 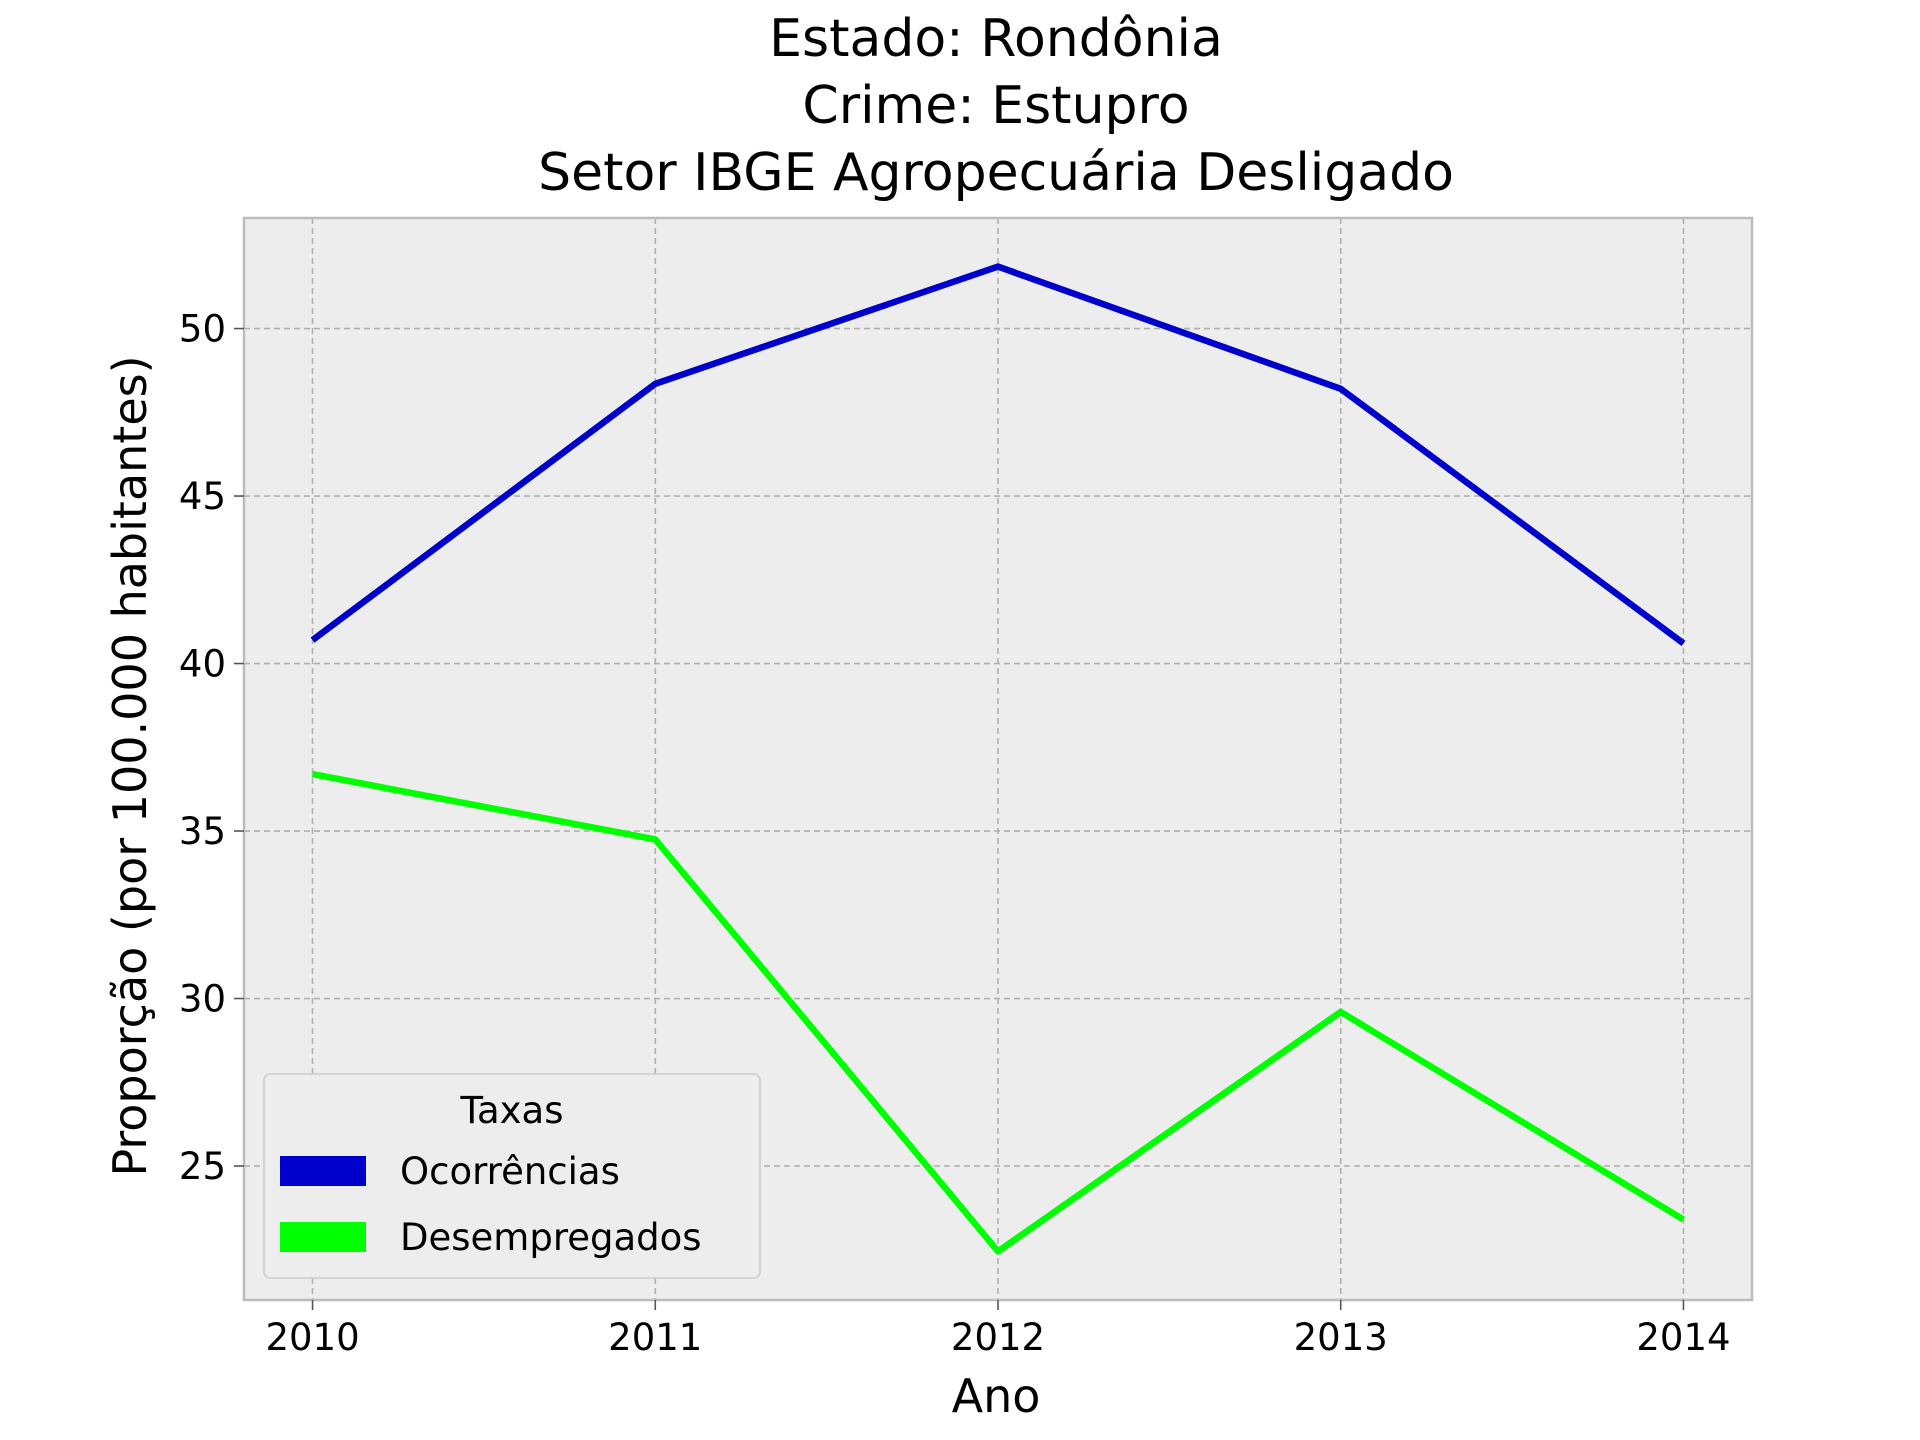 What do you see at coordinates (202, 831) in the screenshot?
I see `y-tick-label-35: 35` at bounding box center [202, 831].